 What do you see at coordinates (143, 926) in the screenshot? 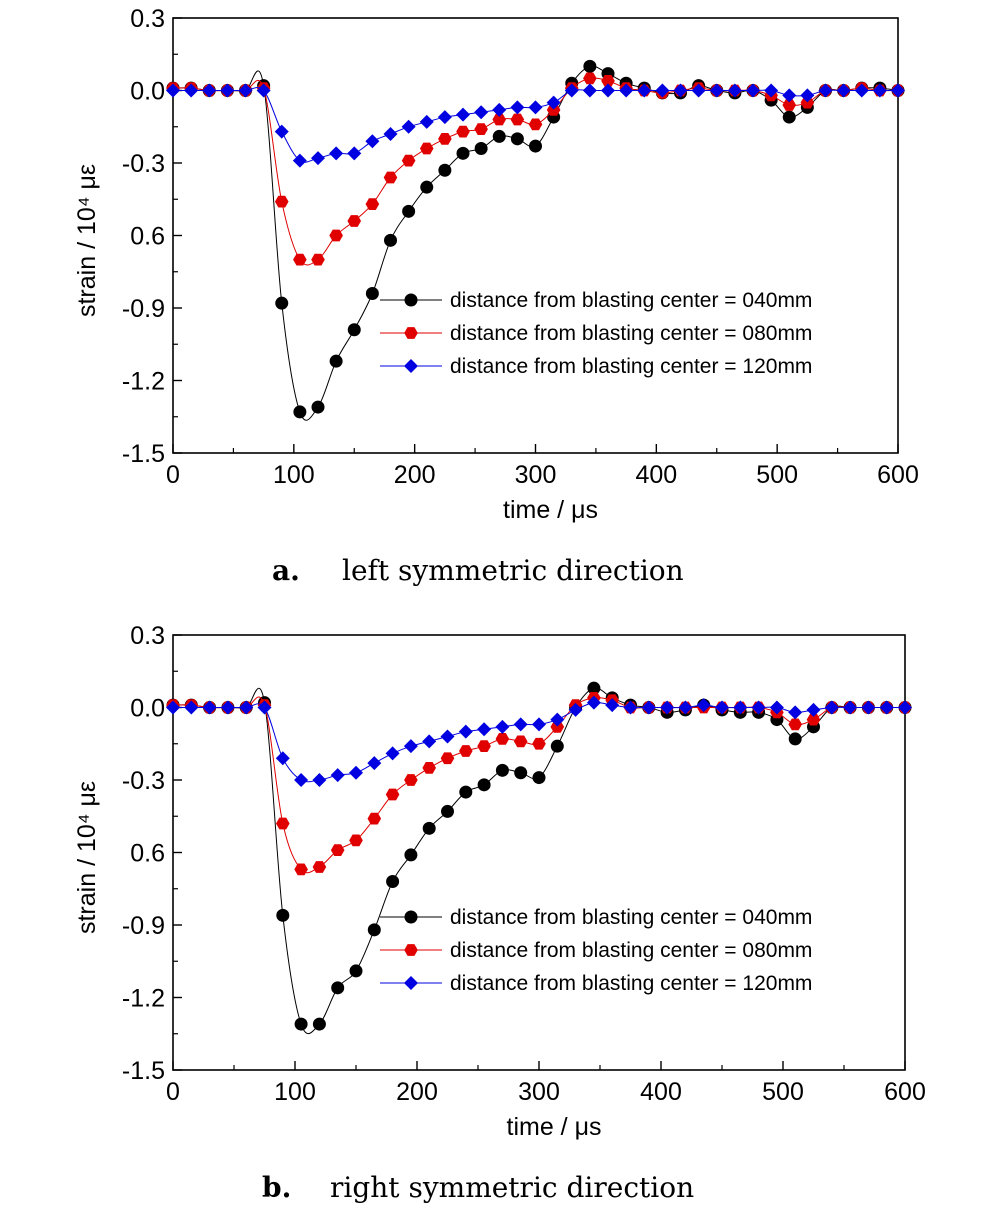
I see `y-tick-label: -0.9` at bounding box center [143, 926].